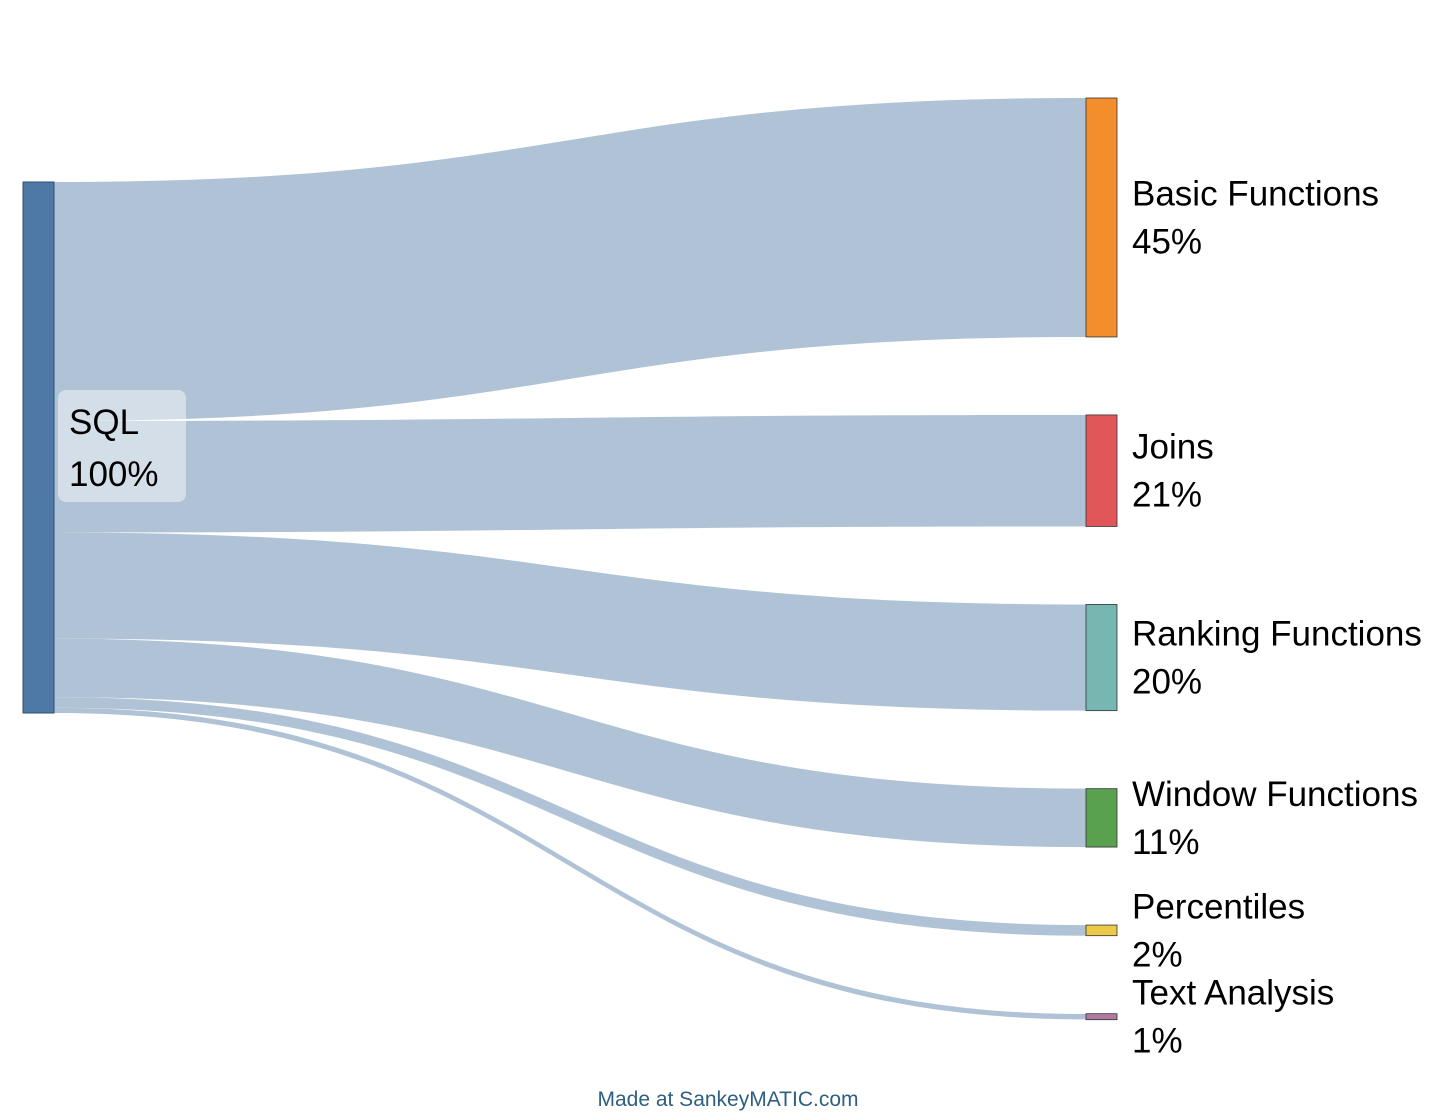 This screenshot has height=1120, width=1456. Describe the element at coordinates (1233, 993) in the screenshot. I see `node-name-text-analysis: Text Analysis` at that location.